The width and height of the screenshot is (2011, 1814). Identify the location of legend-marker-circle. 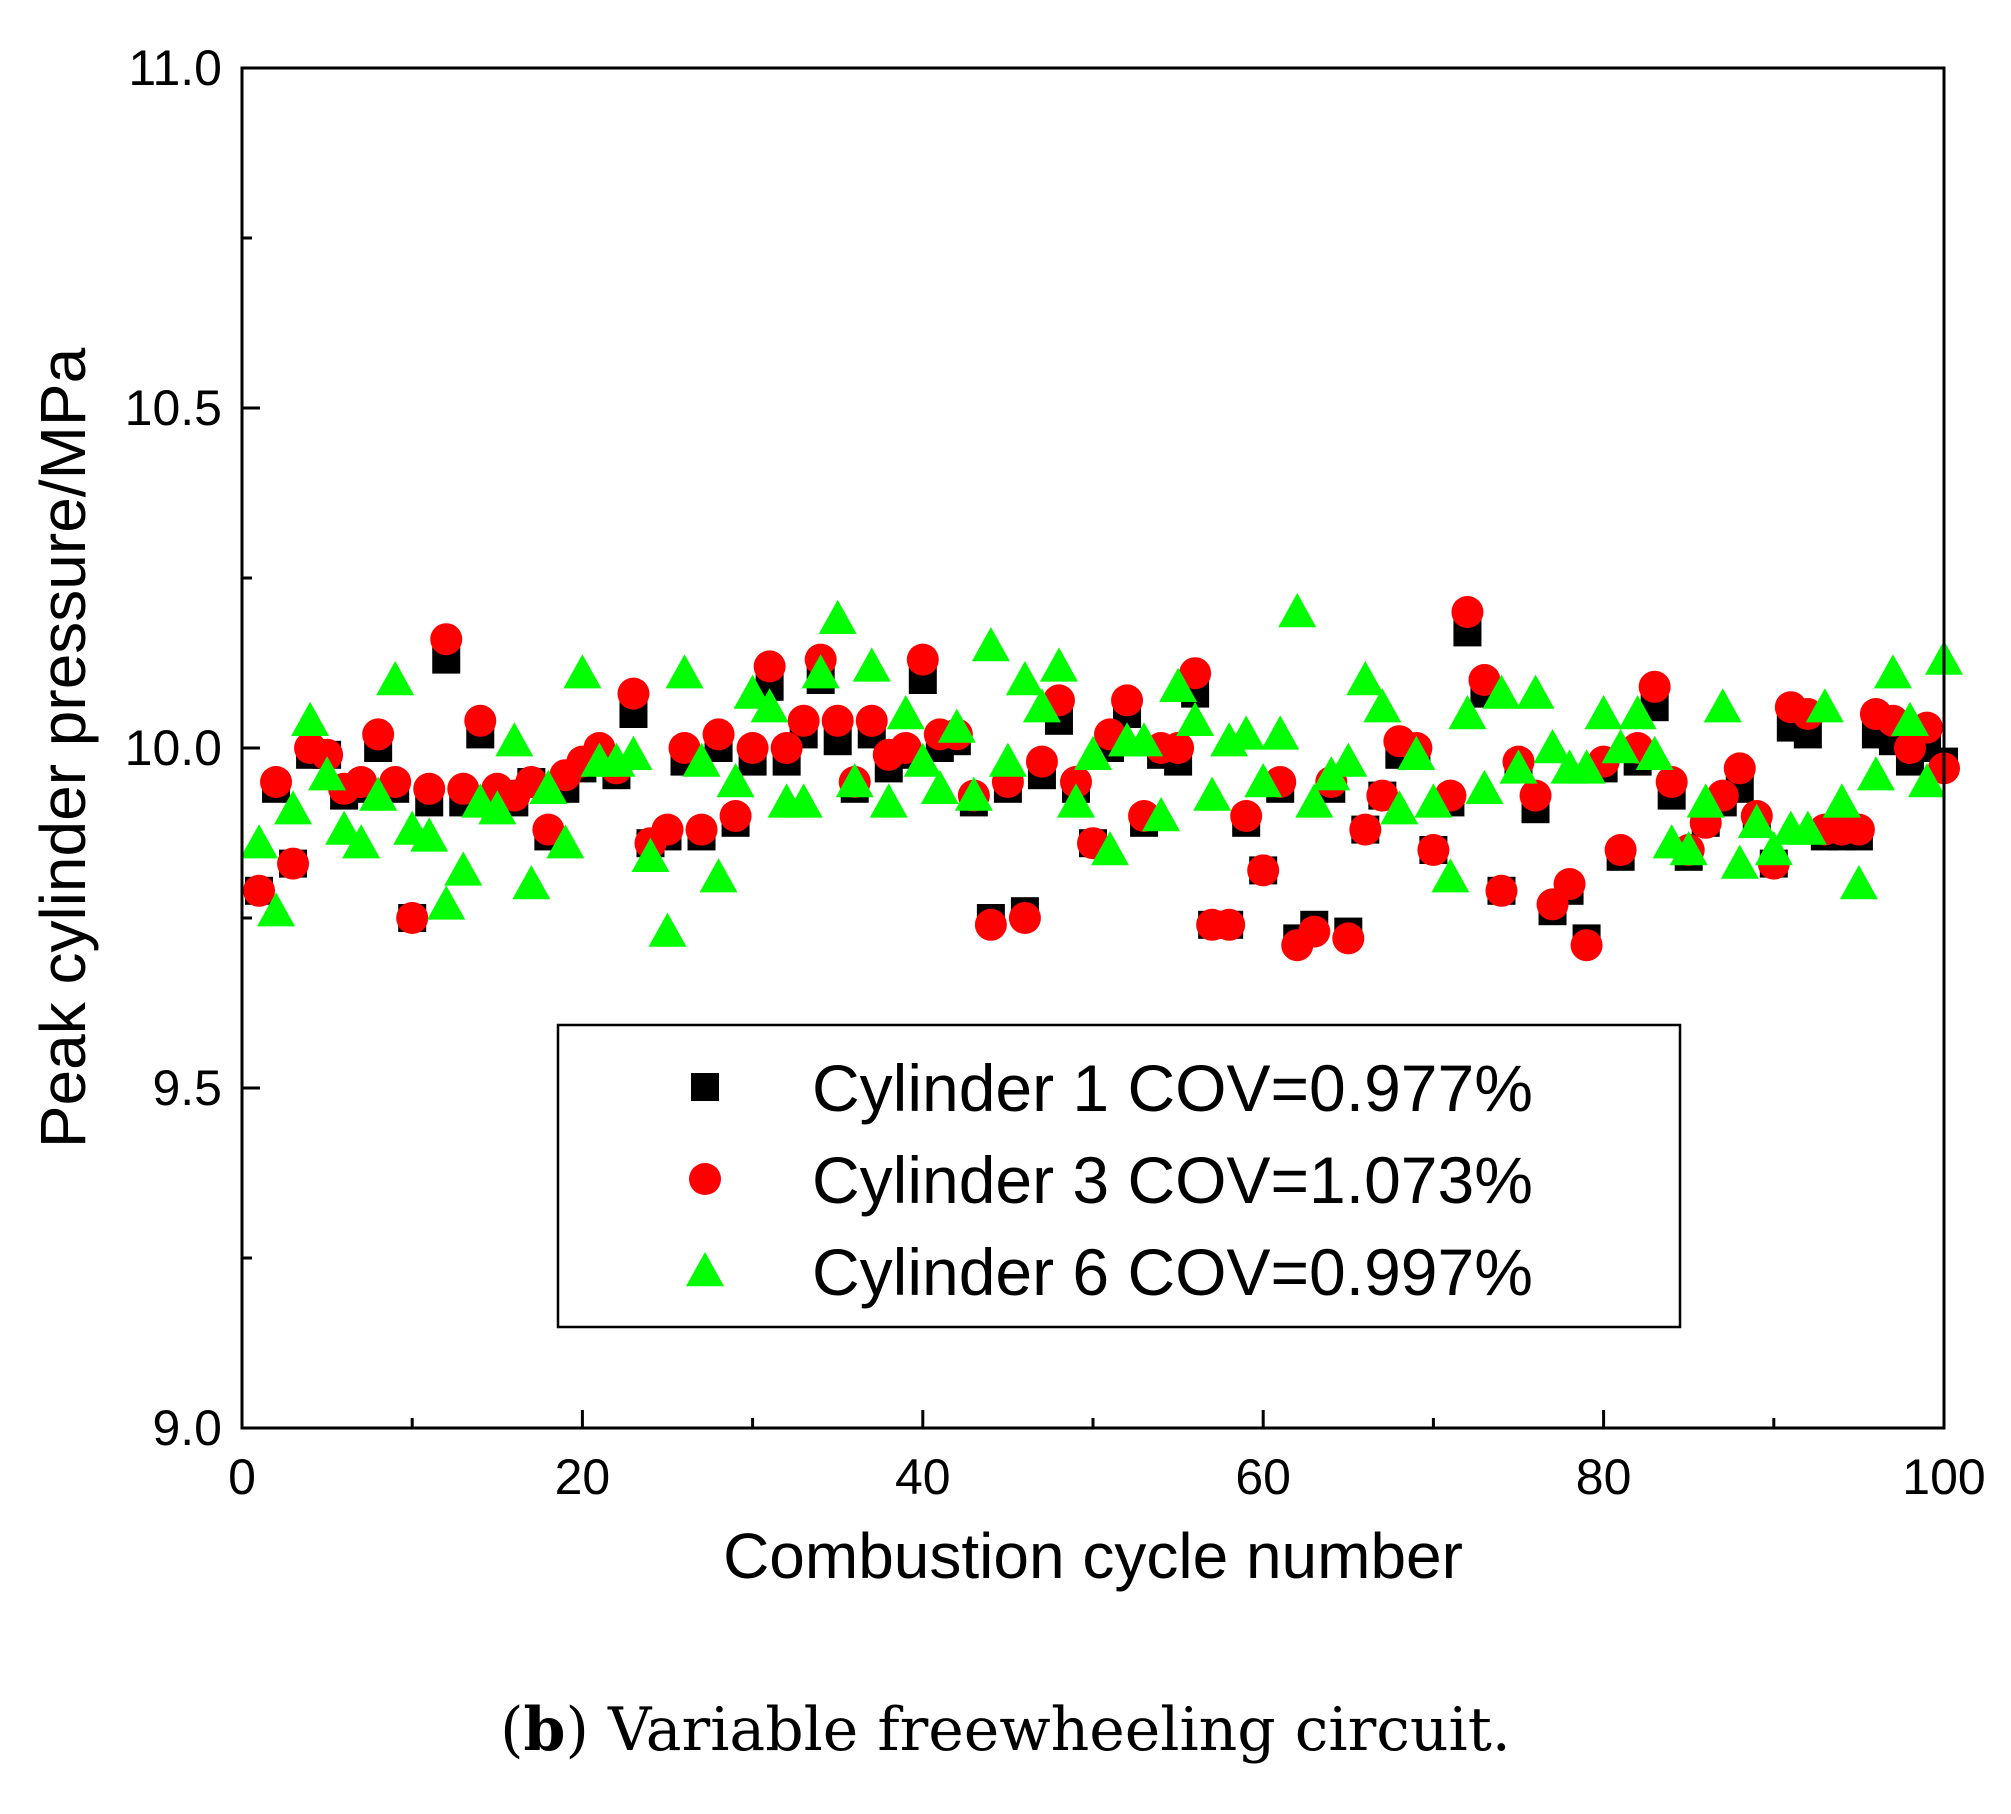
(705, 1179).